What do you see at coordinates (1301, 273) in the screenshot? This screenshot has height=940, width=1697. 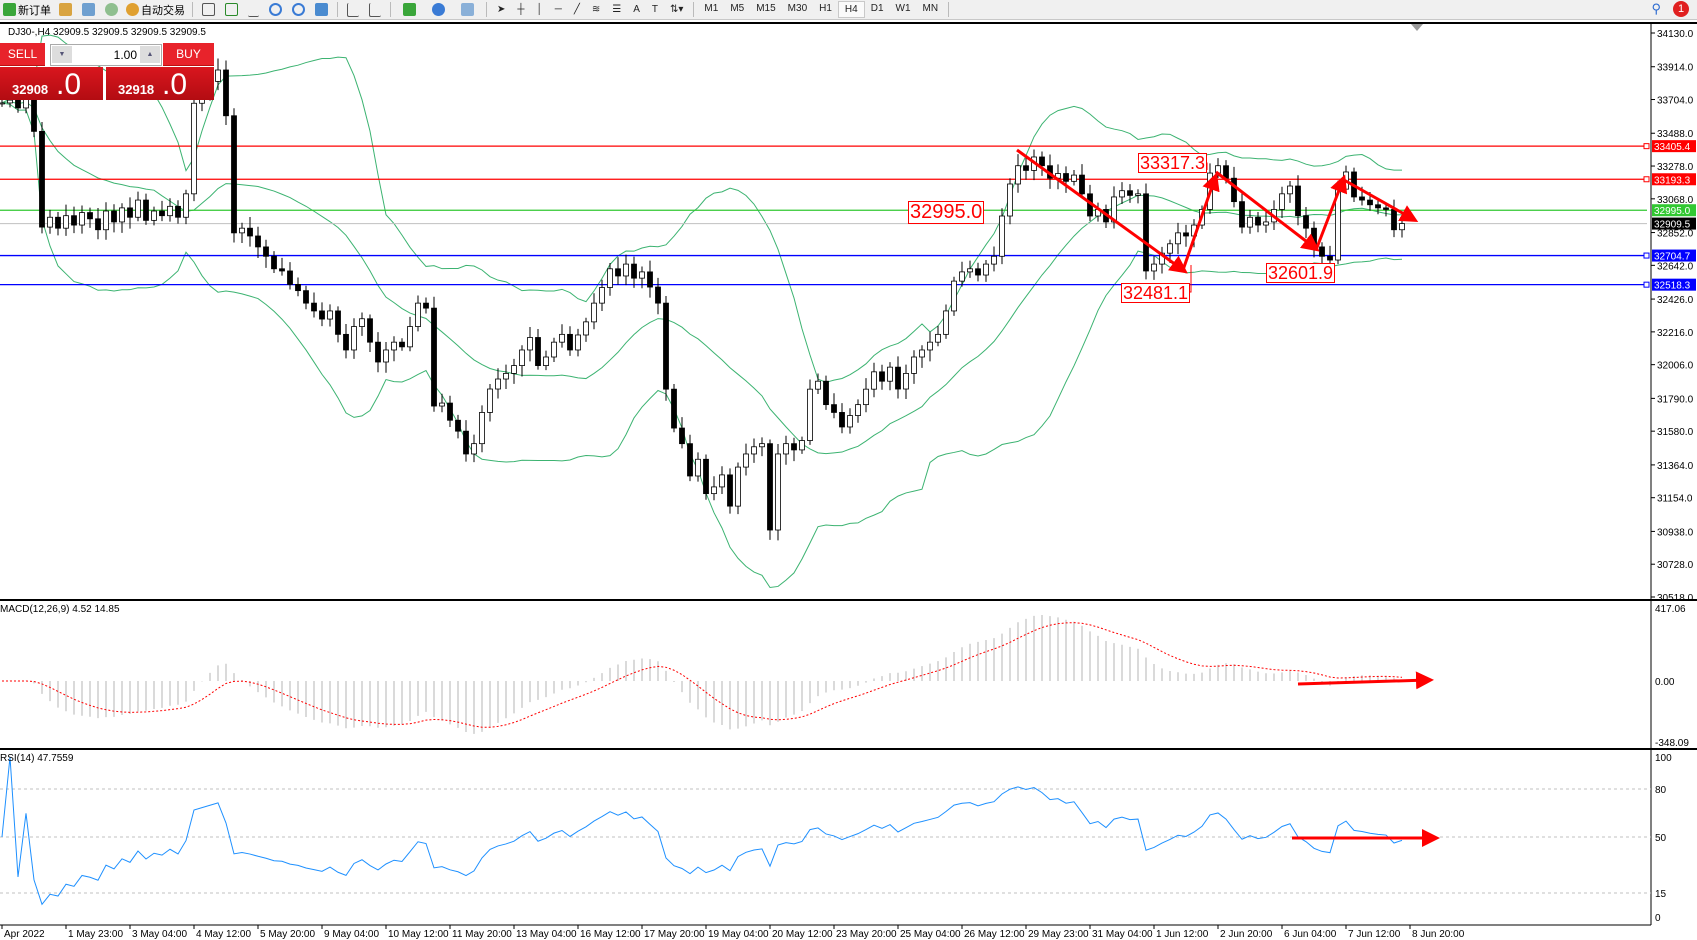 I see `annotation-low2-label: 32601.9` at bounding box center [1301, 273].